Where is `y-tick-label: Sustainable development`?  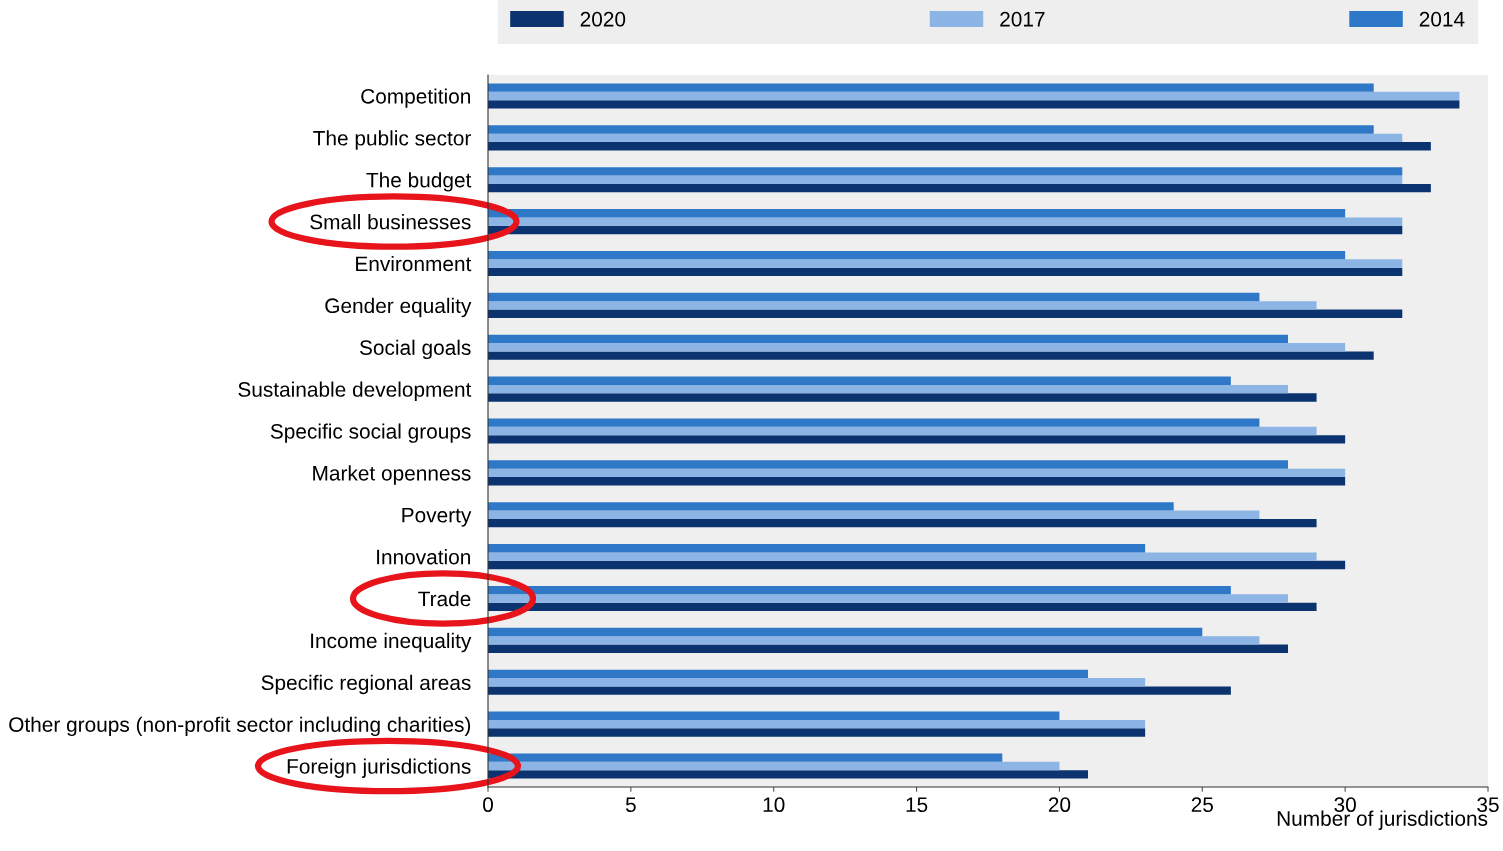
y-tick-label: Sustainable development is located at coordinates (355, 391).